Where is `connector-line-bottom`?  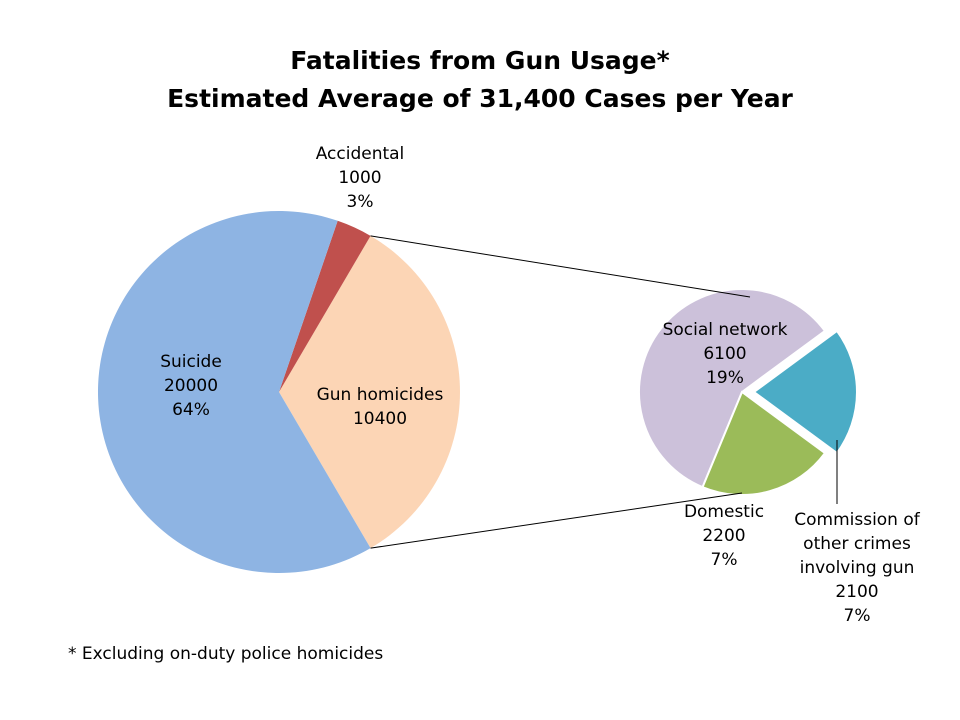
connector-line-bottom is located at coordinates (556, 520).